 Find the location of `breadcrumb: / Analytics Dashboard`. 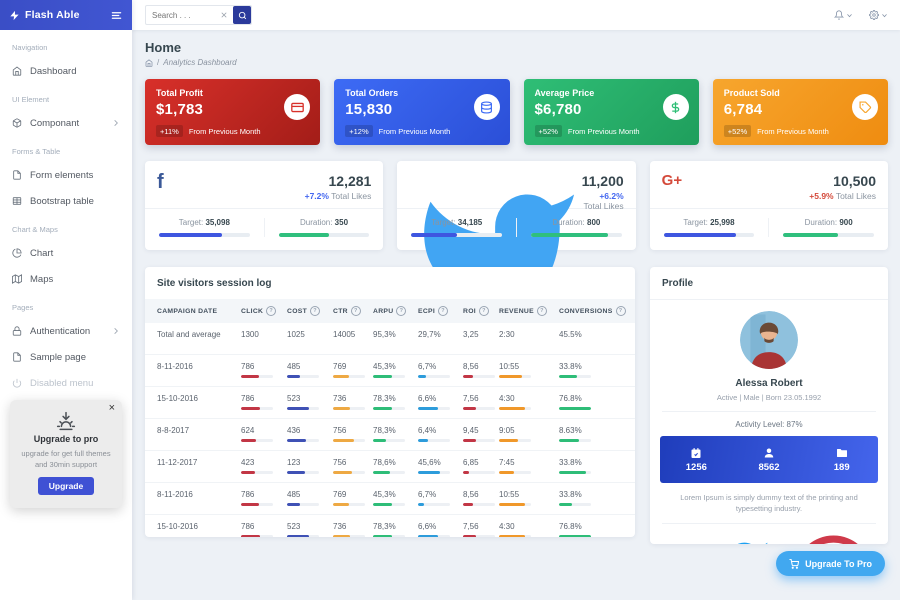

breadcrumb: / Analytics Dashboard is located at coordinates (516, 62).